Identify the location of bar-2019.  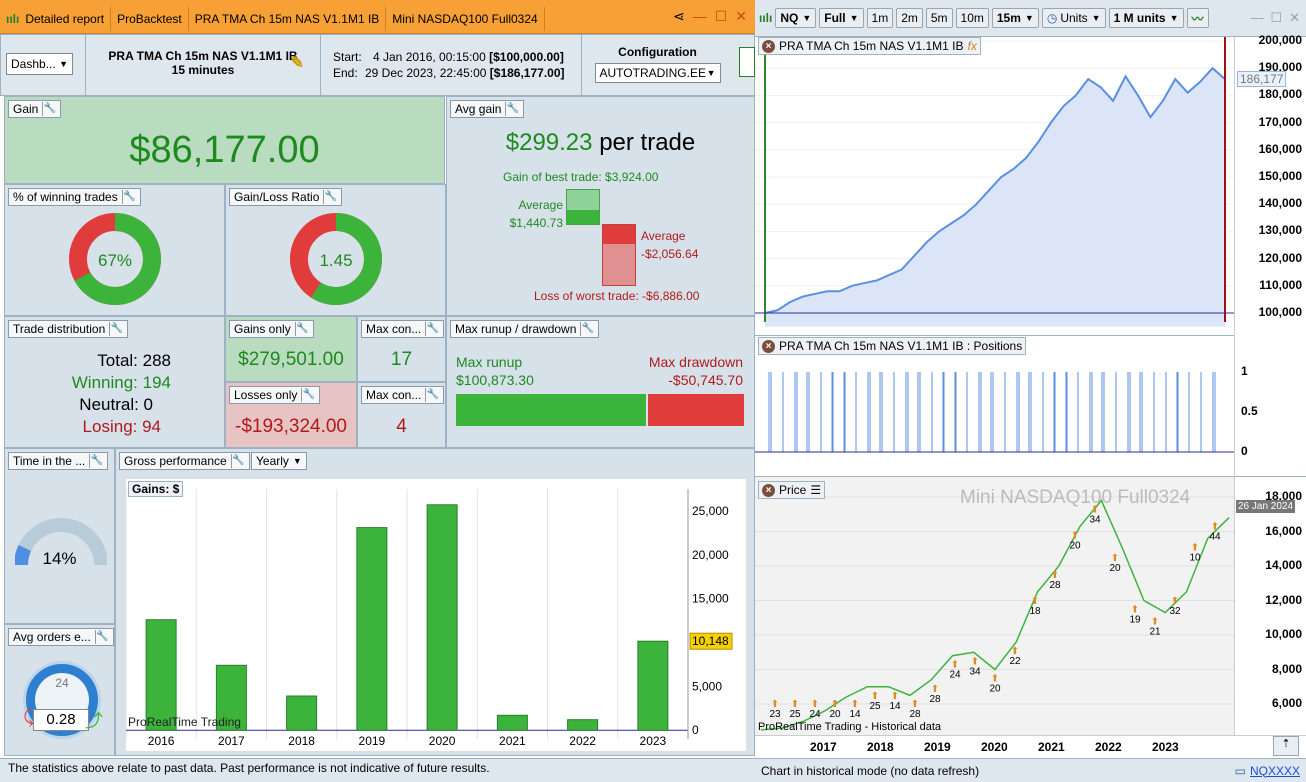
(372, 629).